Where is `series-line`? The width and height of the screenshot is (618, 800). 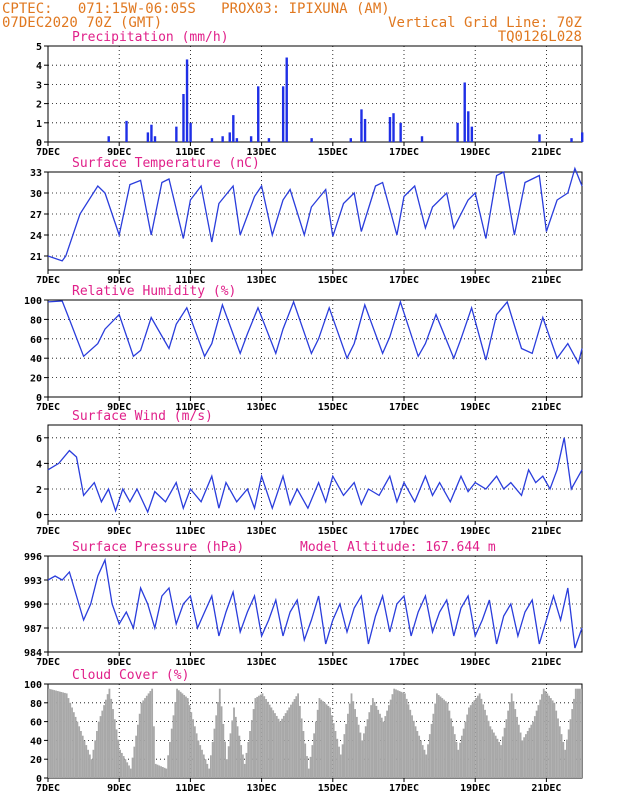
series-line is located at coordinates (315, 214).